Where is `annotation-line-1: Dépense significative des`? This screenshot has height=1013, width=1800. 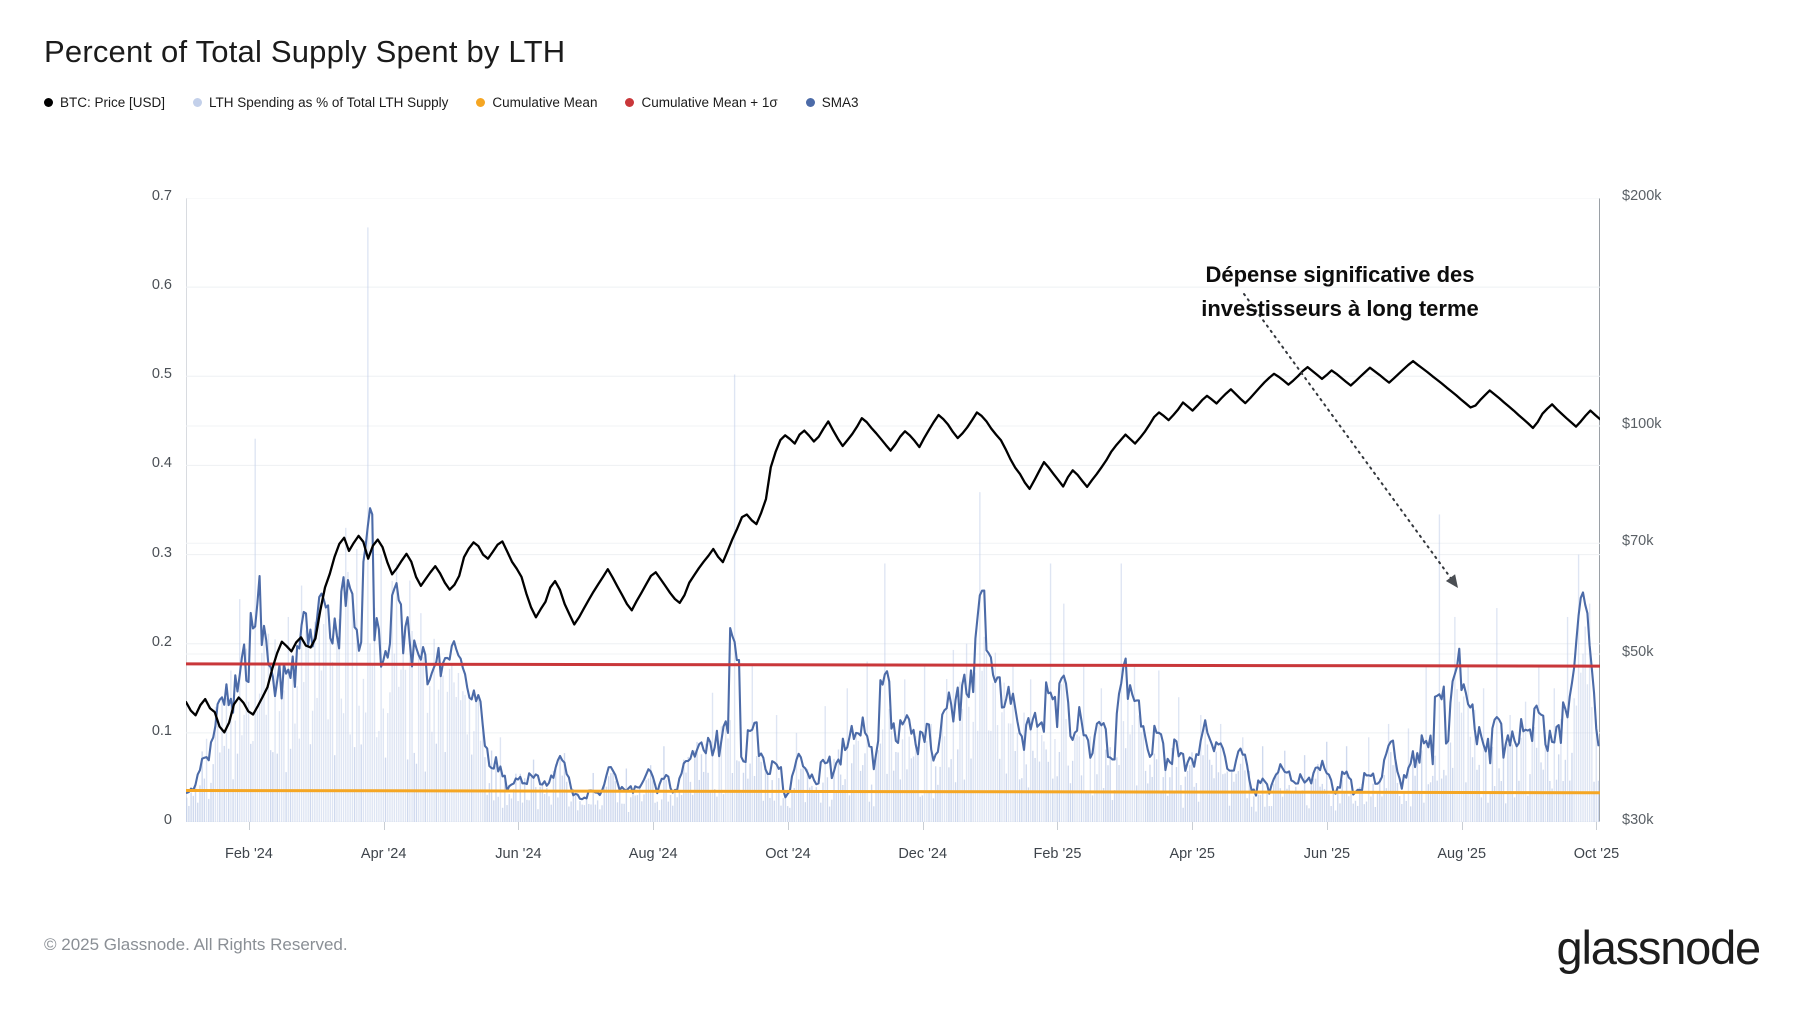
annotation-line-1: Dépense significative des is located at coordinates (1340, 274).